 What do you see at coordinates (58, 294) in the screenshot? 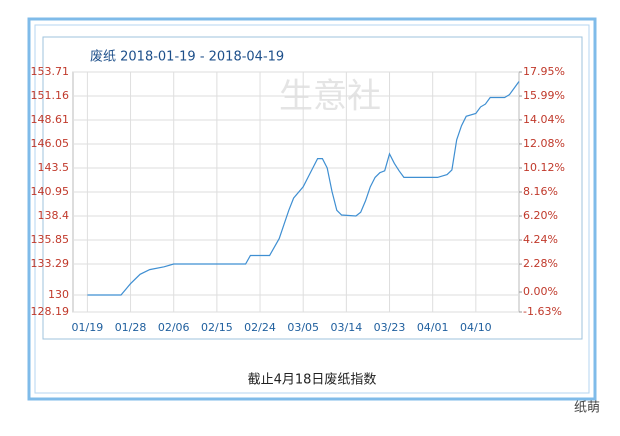
I see `y-tick-label: 130` at bounding box center [58, 294].